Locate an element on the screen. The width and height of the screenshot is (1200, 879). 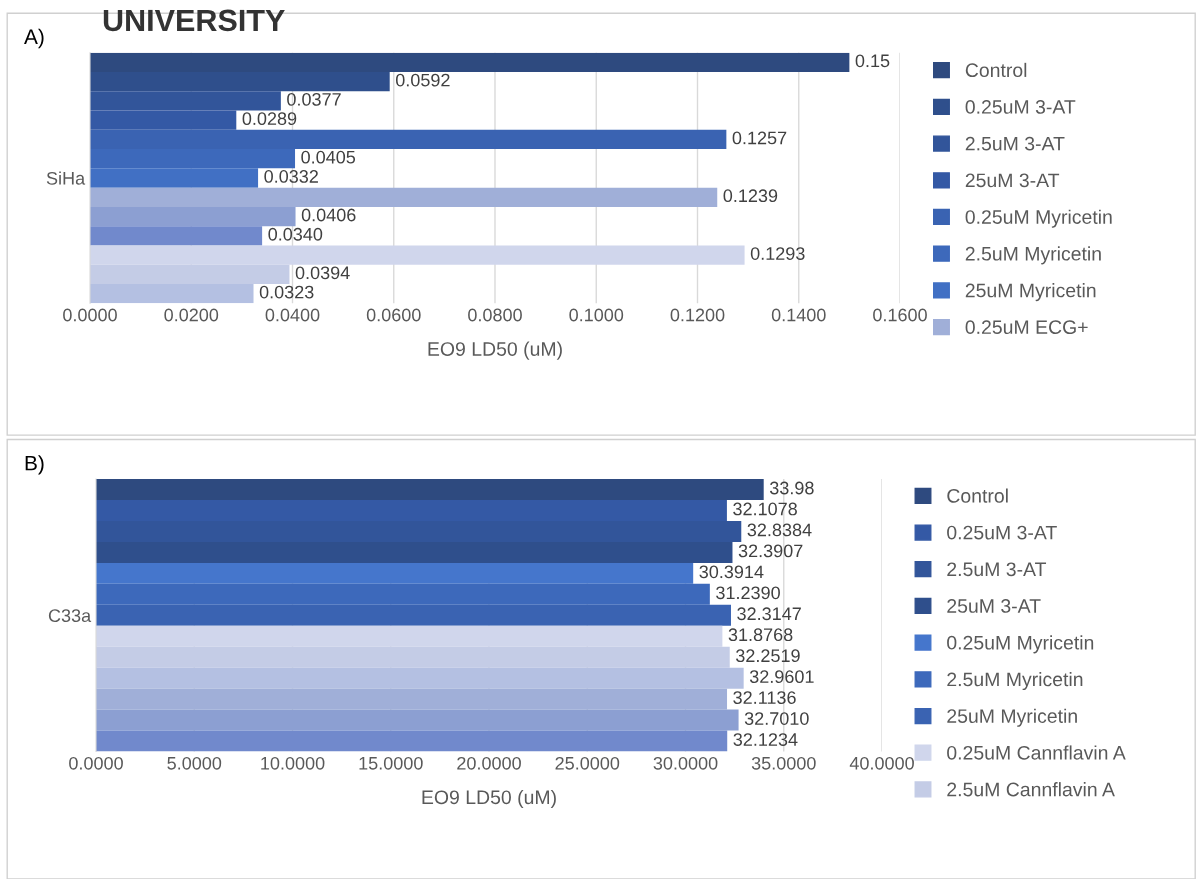
x-tick-label: 15.0000 is located at coordinates (391, 763).